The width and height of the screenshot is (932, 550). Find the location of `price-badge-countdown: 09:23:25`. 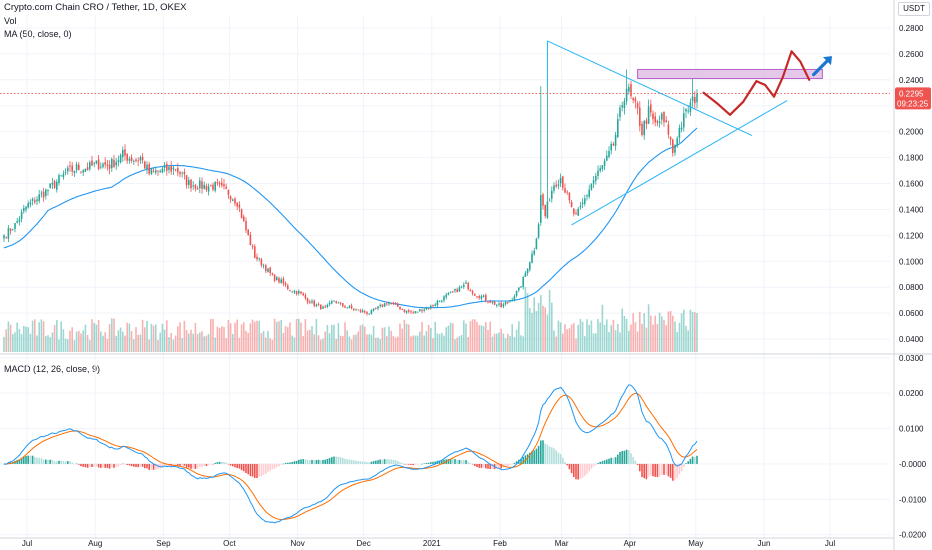

price-badge-countdown: 09:23:25 is located at coordinates (913, 103).